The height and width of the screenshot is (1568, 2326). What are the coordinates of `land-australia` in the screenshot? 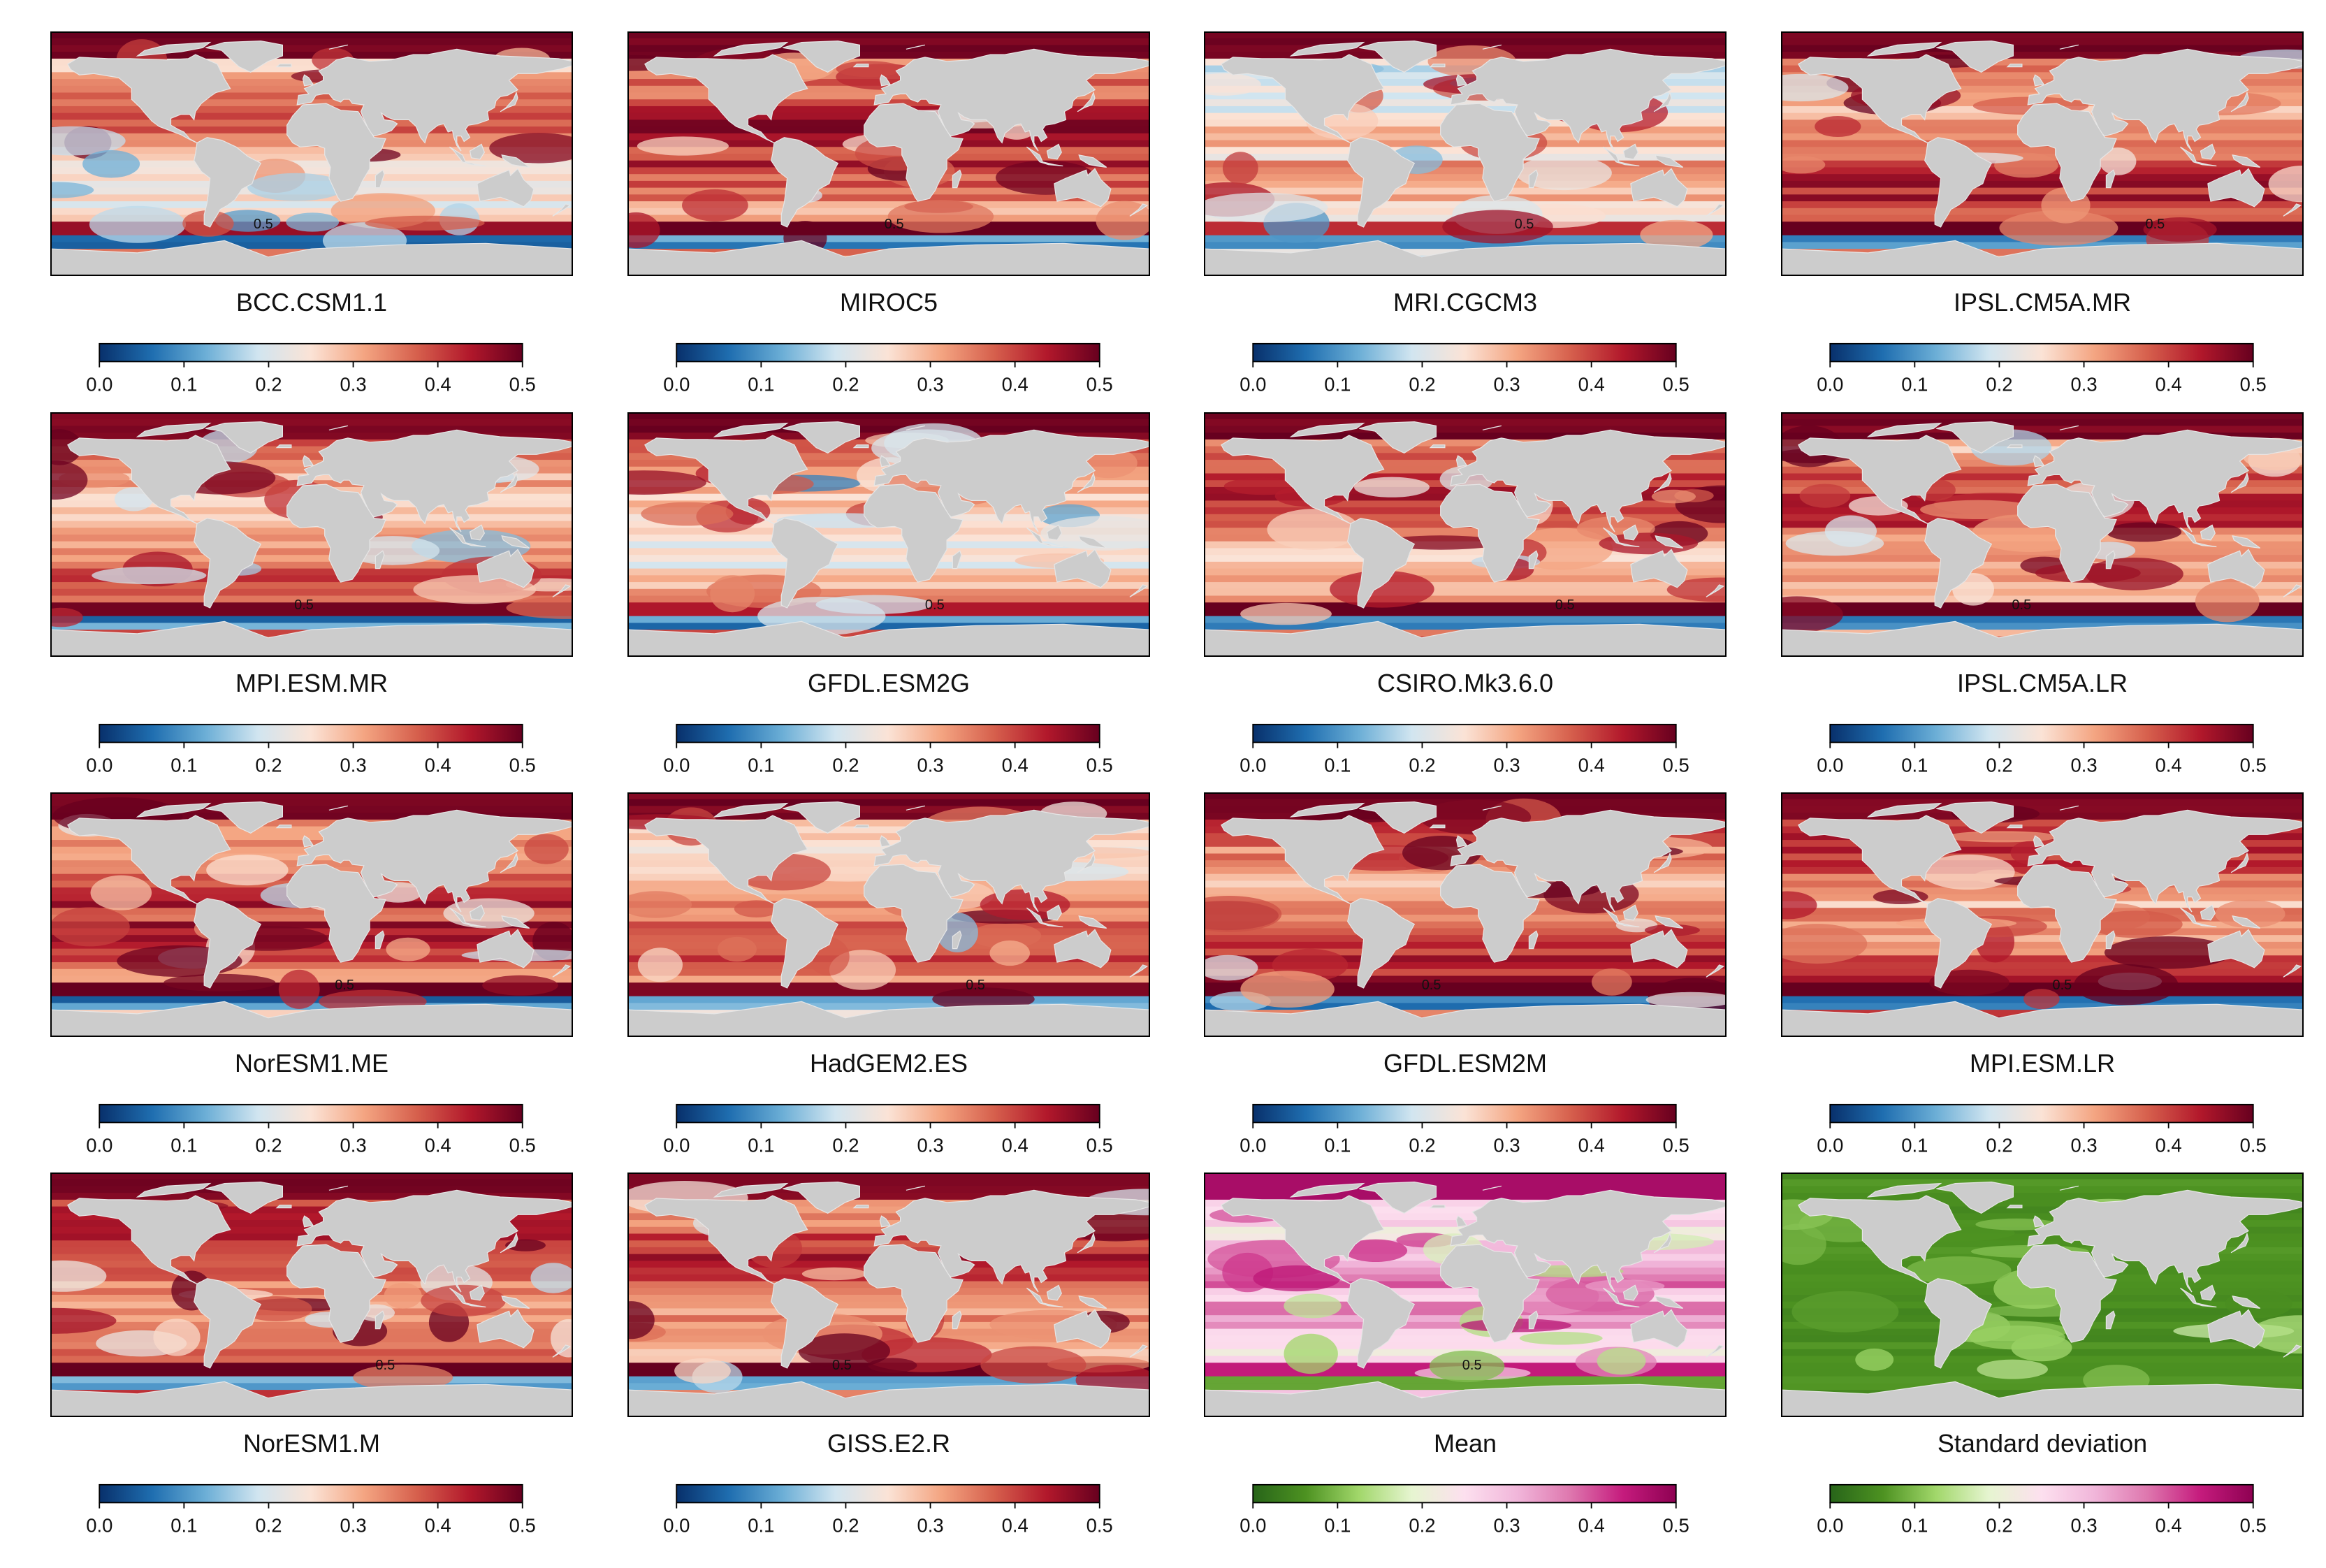 It's located at (1659, 948).